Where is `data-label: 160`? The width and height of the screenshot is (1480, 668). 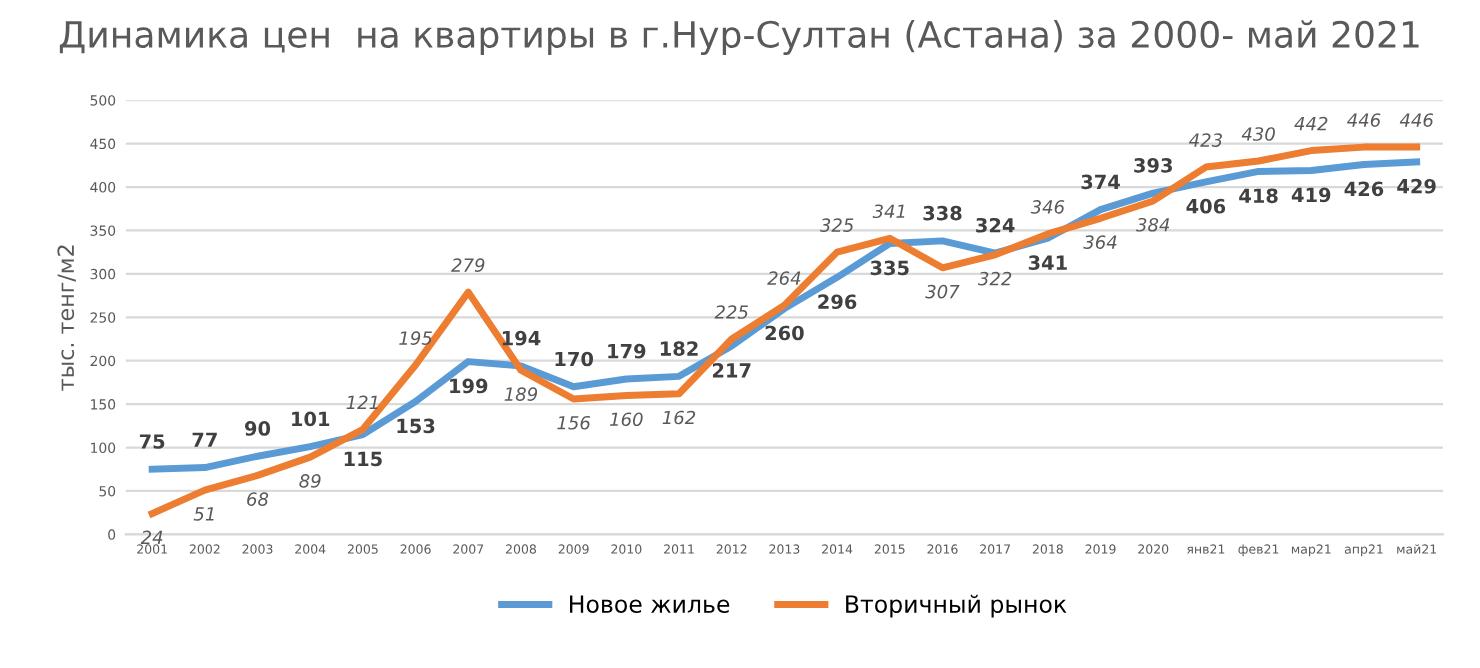
data-label: 160 is located at coordinates (626, 419).